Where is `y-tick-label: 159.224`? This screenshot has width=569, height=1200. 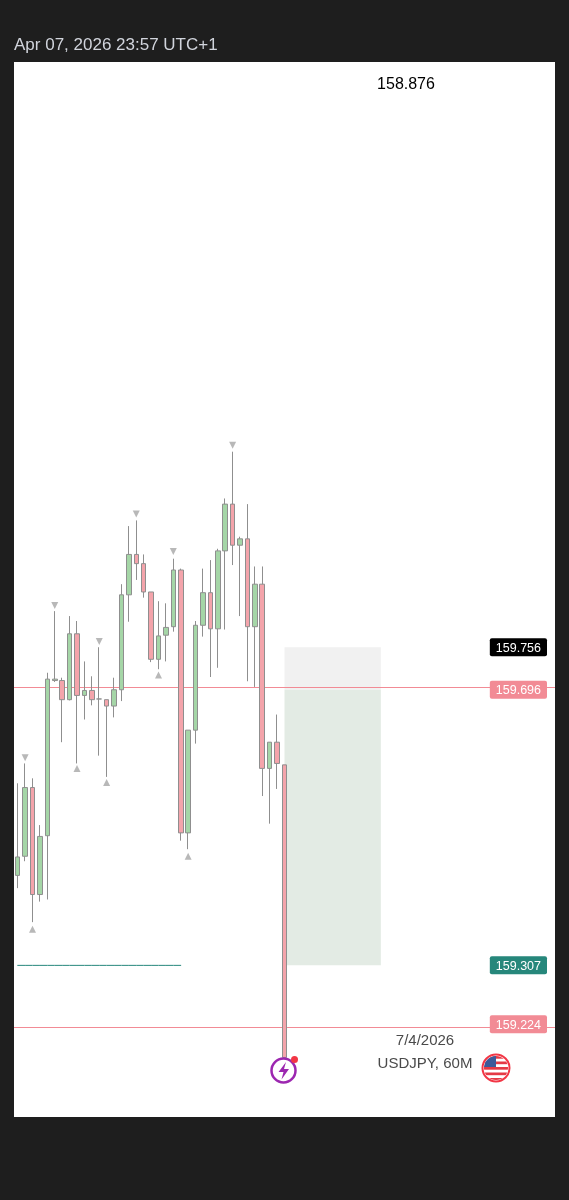
y-tick-label: 159.224 is located at coordinates (518, 1024).